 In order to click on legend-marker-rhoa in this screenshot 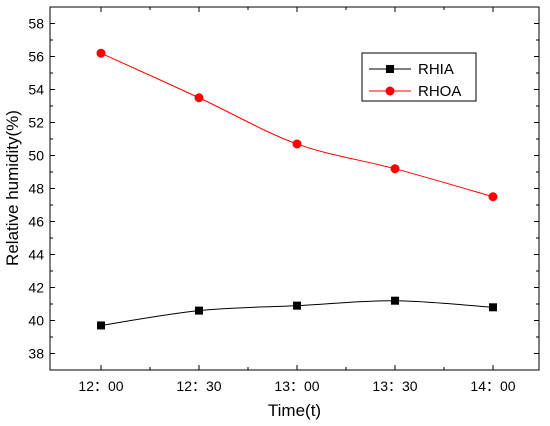, I will do `click(390, 91)`.